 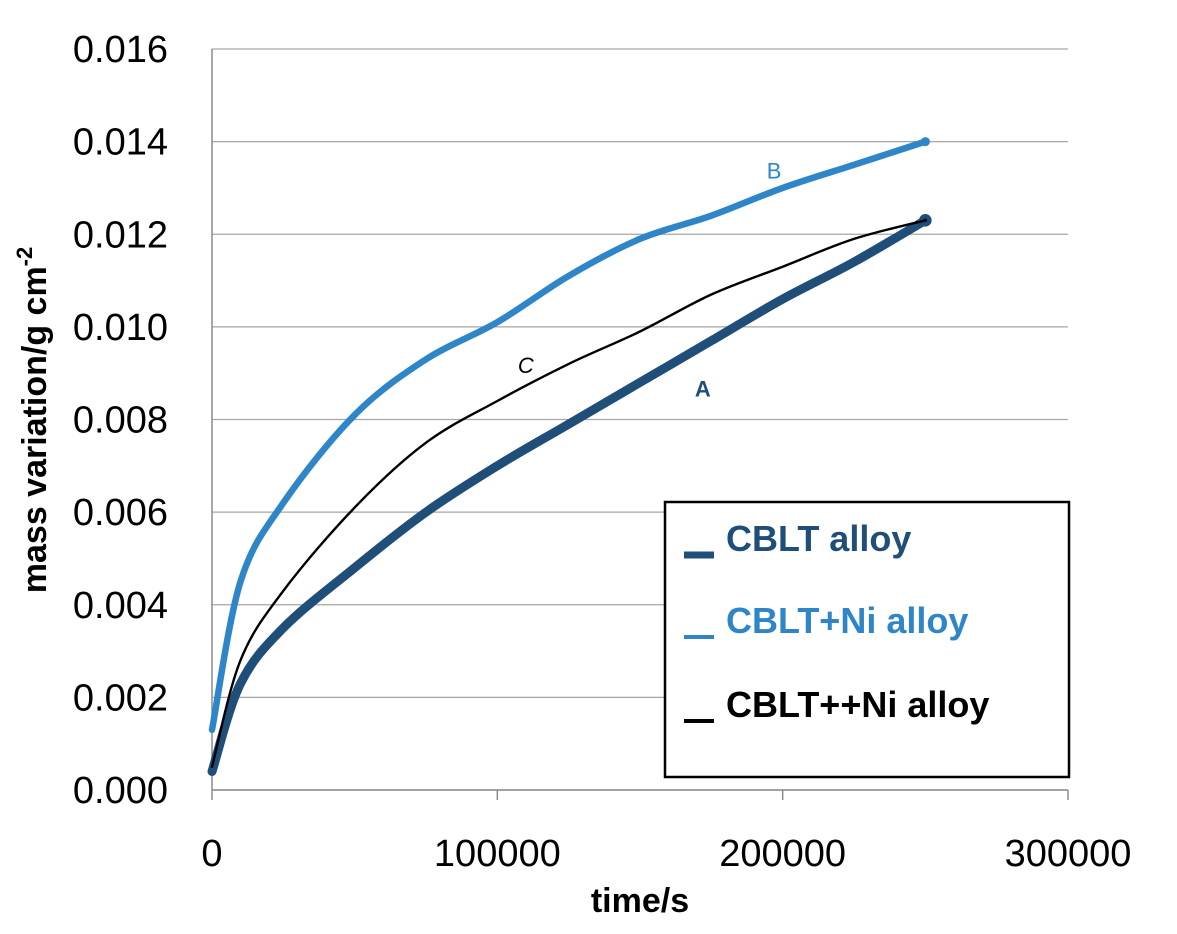 I want to click on x-tick-label-1: 100000, so click(x=497, y=854).